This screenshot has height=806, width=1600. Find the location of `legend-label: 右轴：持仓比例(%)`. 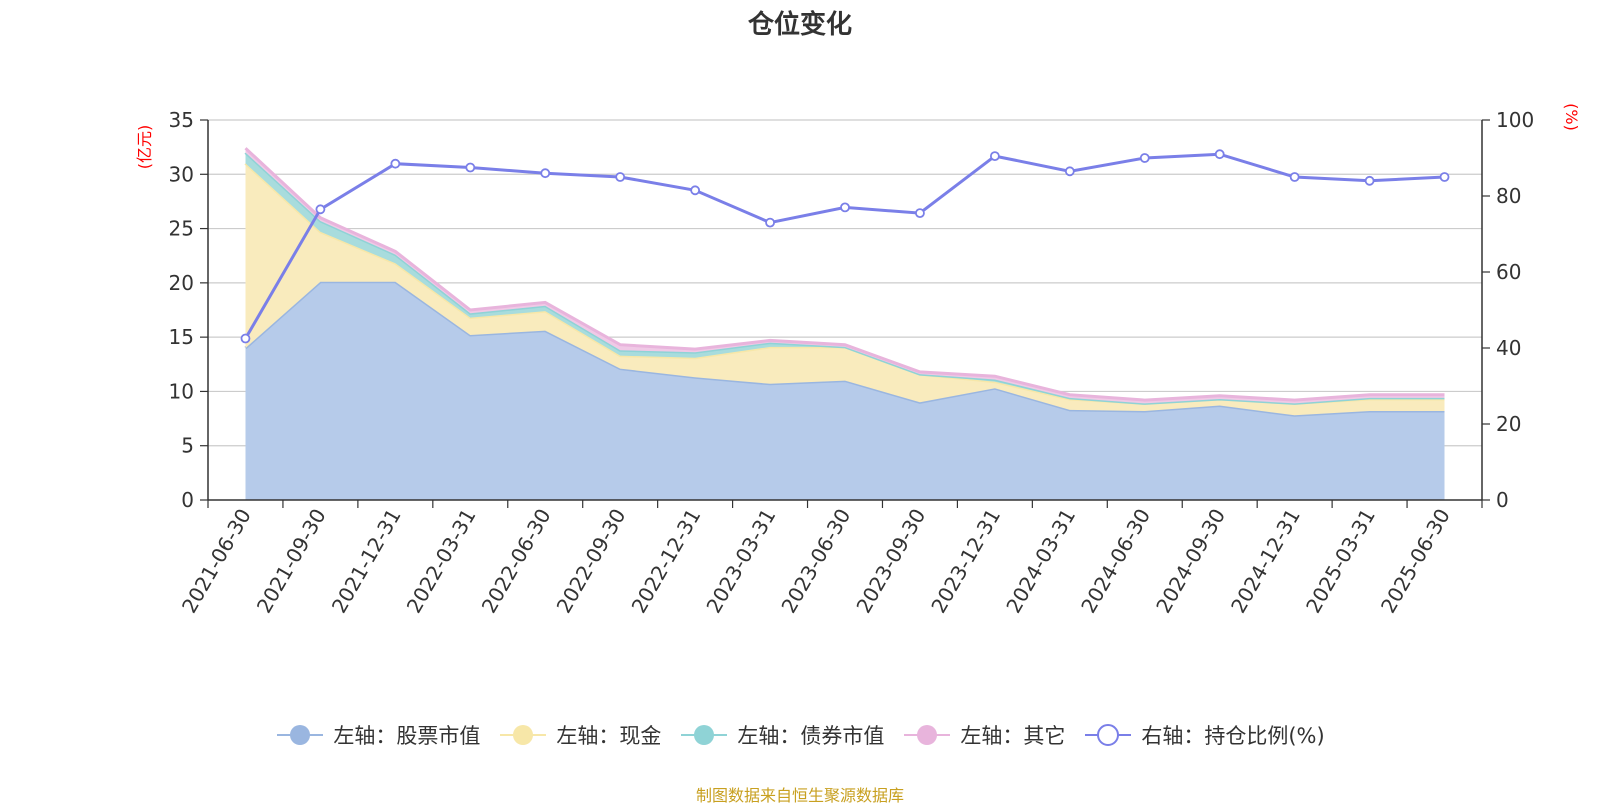

legend-label: 右轴：持仓比例(%) is located at coordinates (1233, 736).